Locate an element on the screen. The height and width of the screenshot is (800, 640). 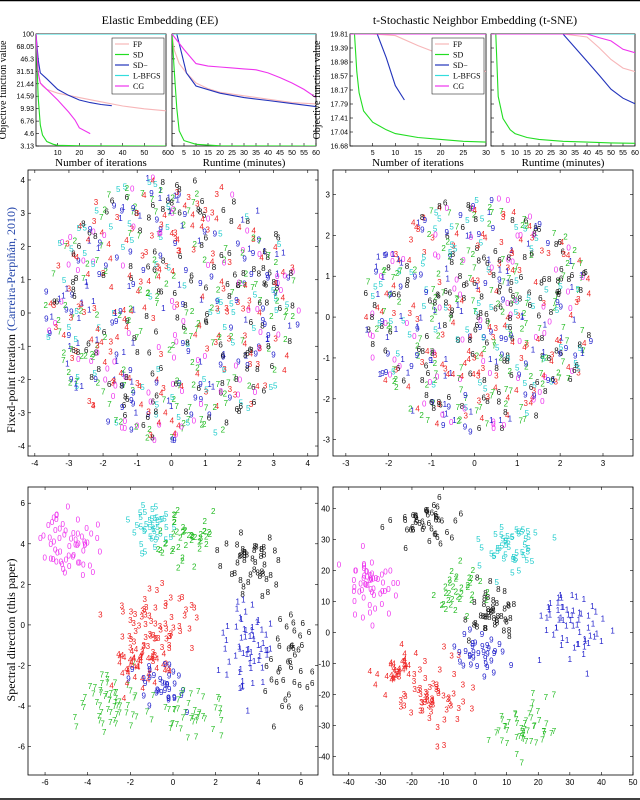
y-tick-label: 17.41 is located at coordinates (339, 119).